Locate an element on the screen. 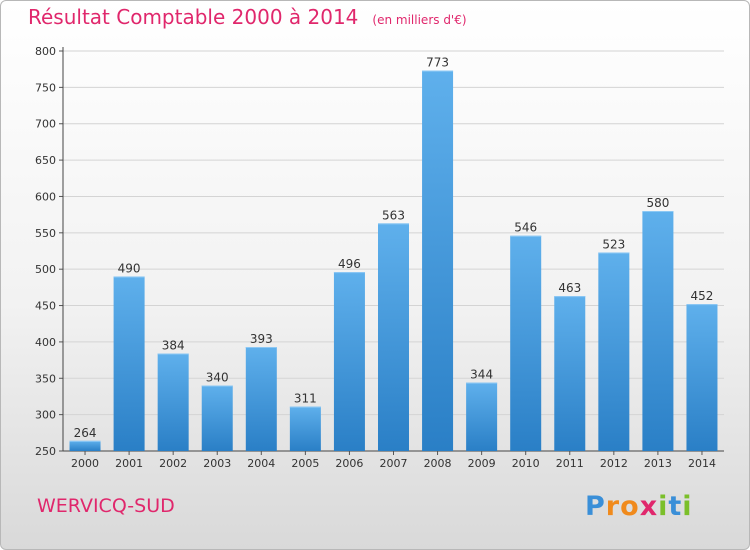 The image size is (750, 550). data-label-2010: 546 is located at coordinates (525, 228).